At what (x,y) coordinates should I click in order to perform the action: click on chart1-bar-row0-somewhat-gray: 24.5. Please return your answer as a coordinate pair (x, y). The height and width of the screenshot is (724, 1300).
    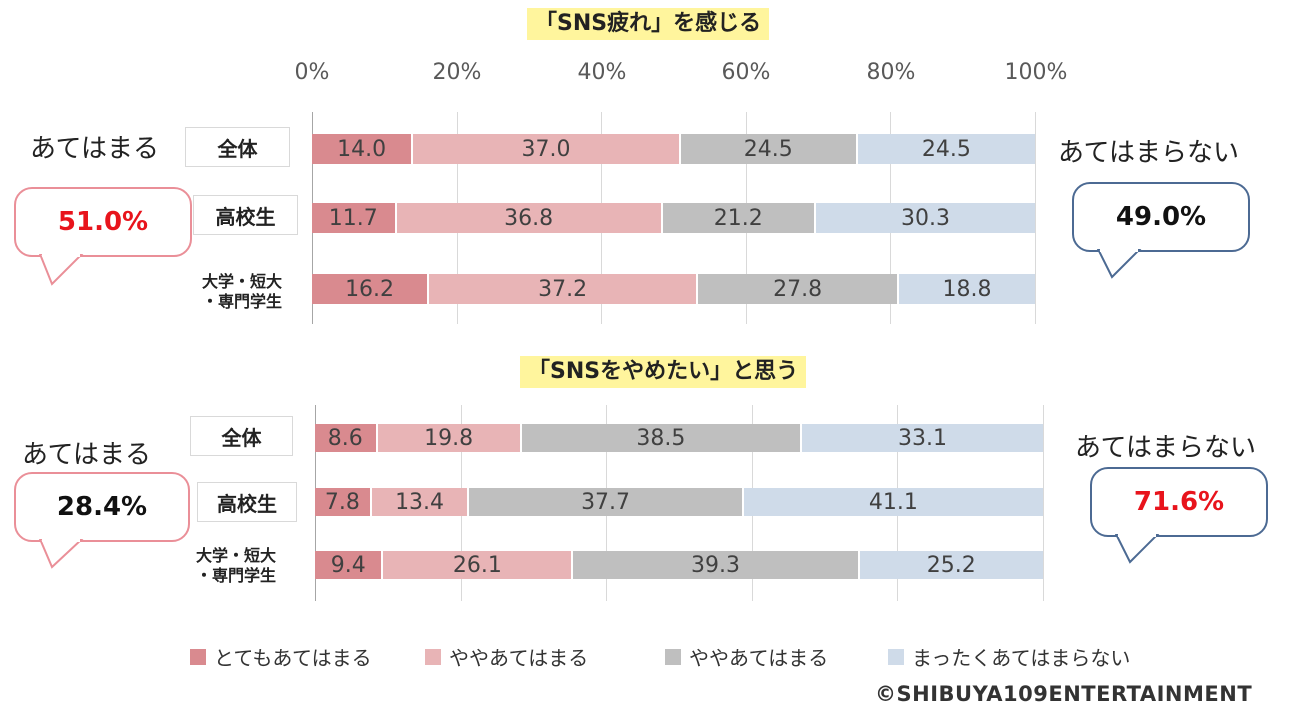
    Looking at the image, I should click on (769, 149).